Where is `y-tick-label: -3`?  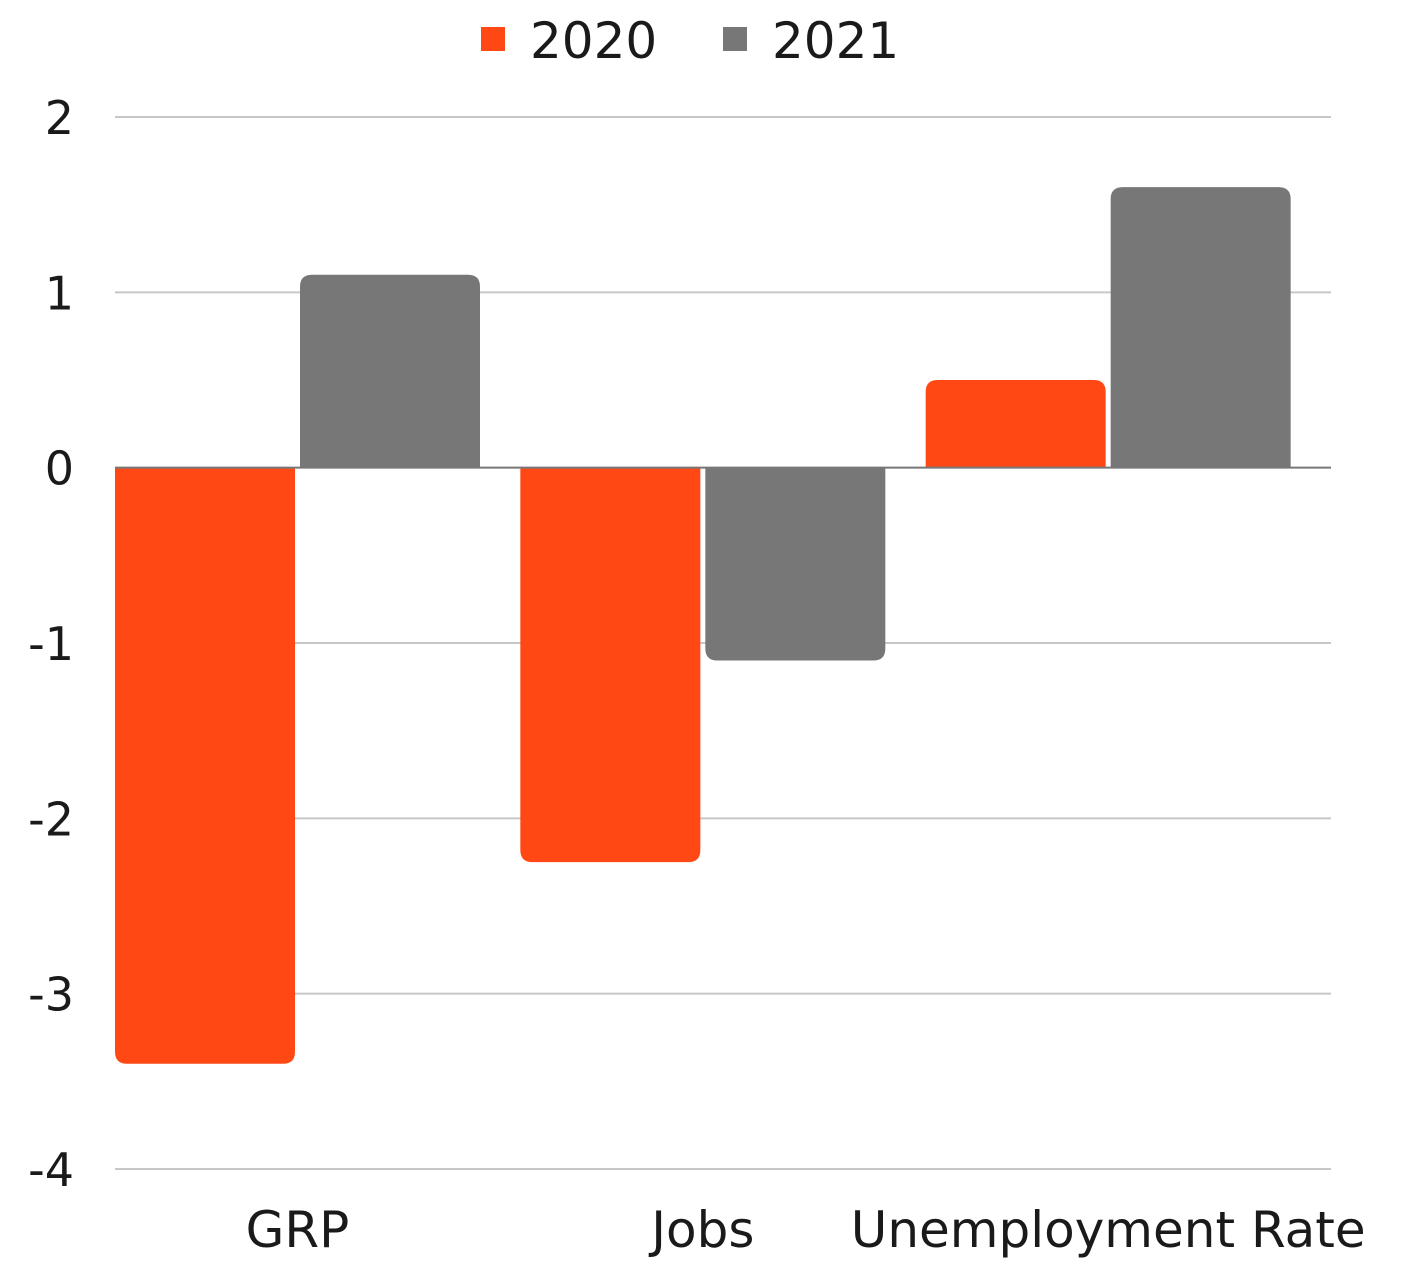 y-tick-label: -3 is located at coordinates (51, 995).